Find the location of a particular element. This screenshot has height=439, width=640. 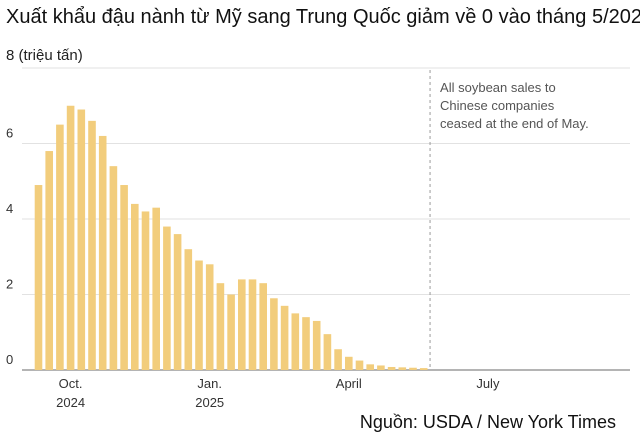

y-tick-label: 0 is located at coordinates (9, 359).